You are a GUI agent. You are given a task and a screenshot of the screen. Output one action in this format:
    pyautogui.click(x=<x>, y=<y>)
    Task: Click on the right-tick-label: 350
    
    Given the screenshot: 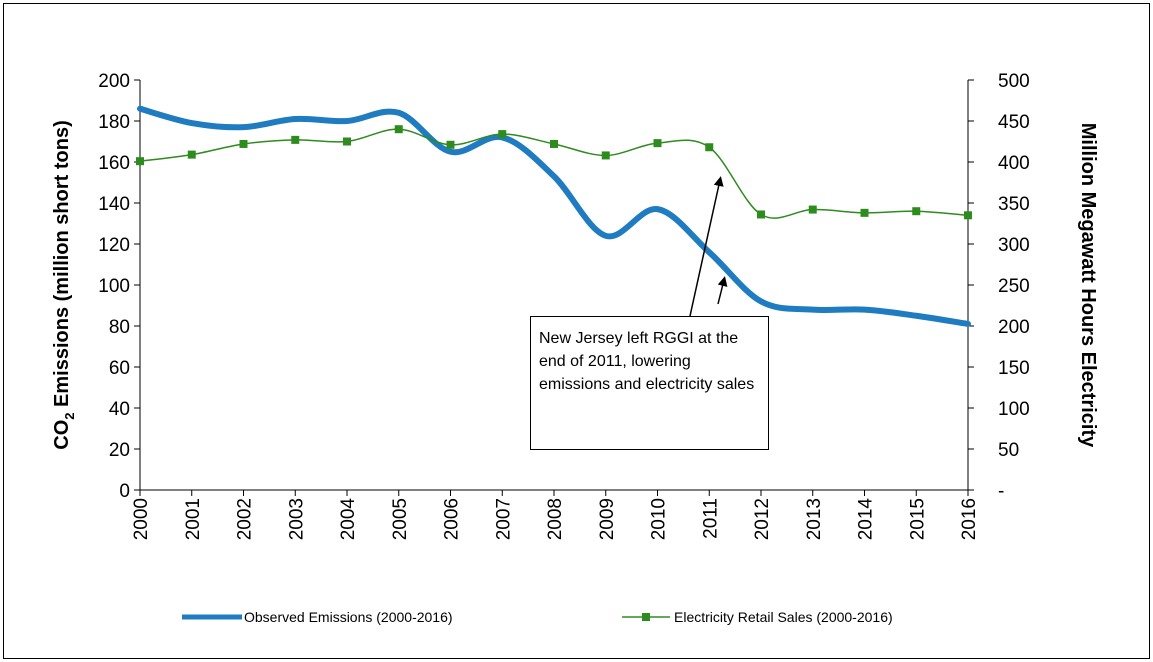 What is the action you would take?
    pyautogui.click(x=1014, y=204)
    